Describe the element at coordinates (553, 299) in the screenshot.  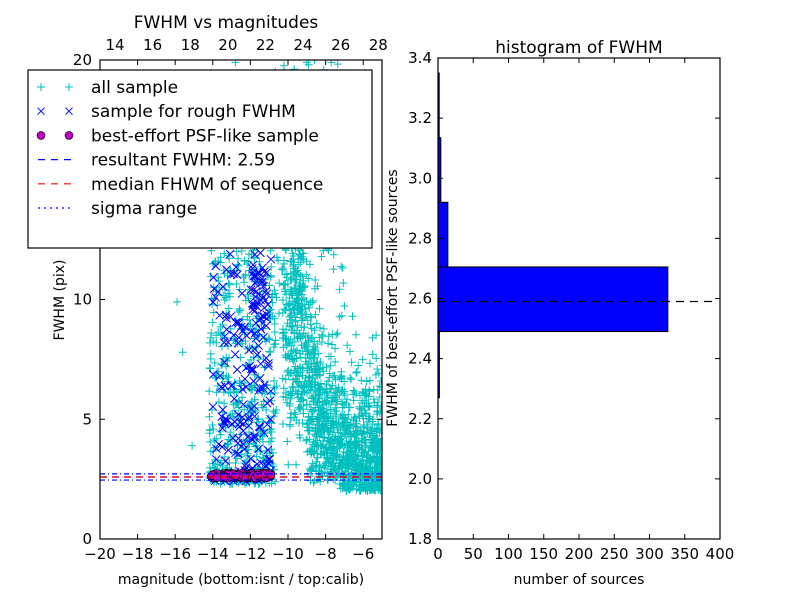
I see `histogram-bar` at that location.